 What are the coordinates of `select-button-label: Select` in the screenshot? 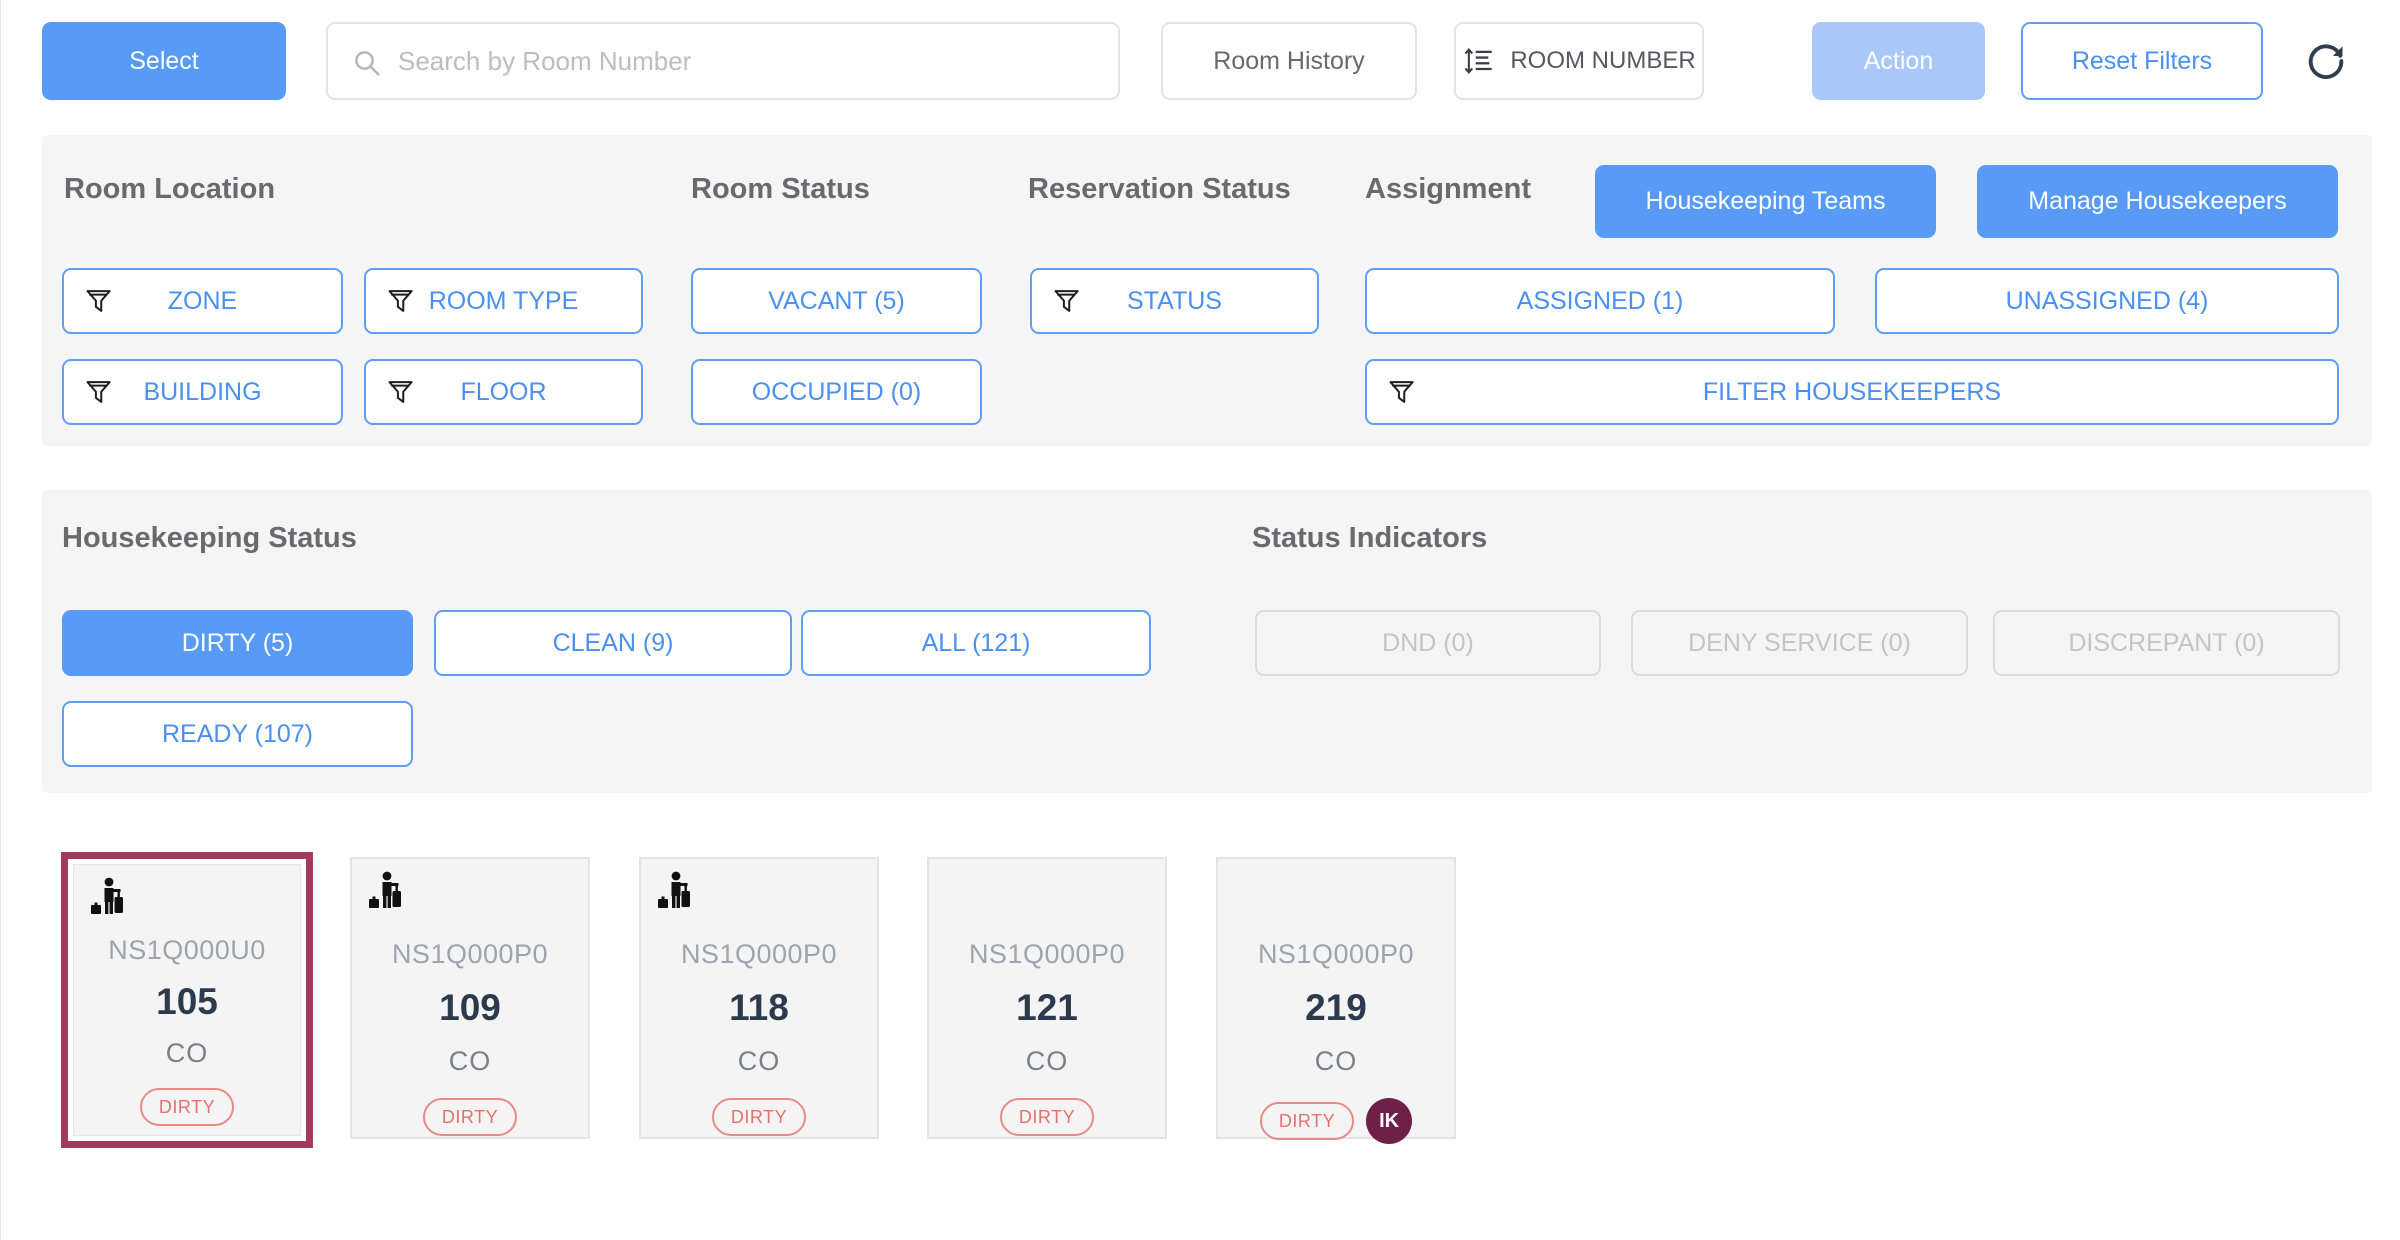 It's located at (164, 60).